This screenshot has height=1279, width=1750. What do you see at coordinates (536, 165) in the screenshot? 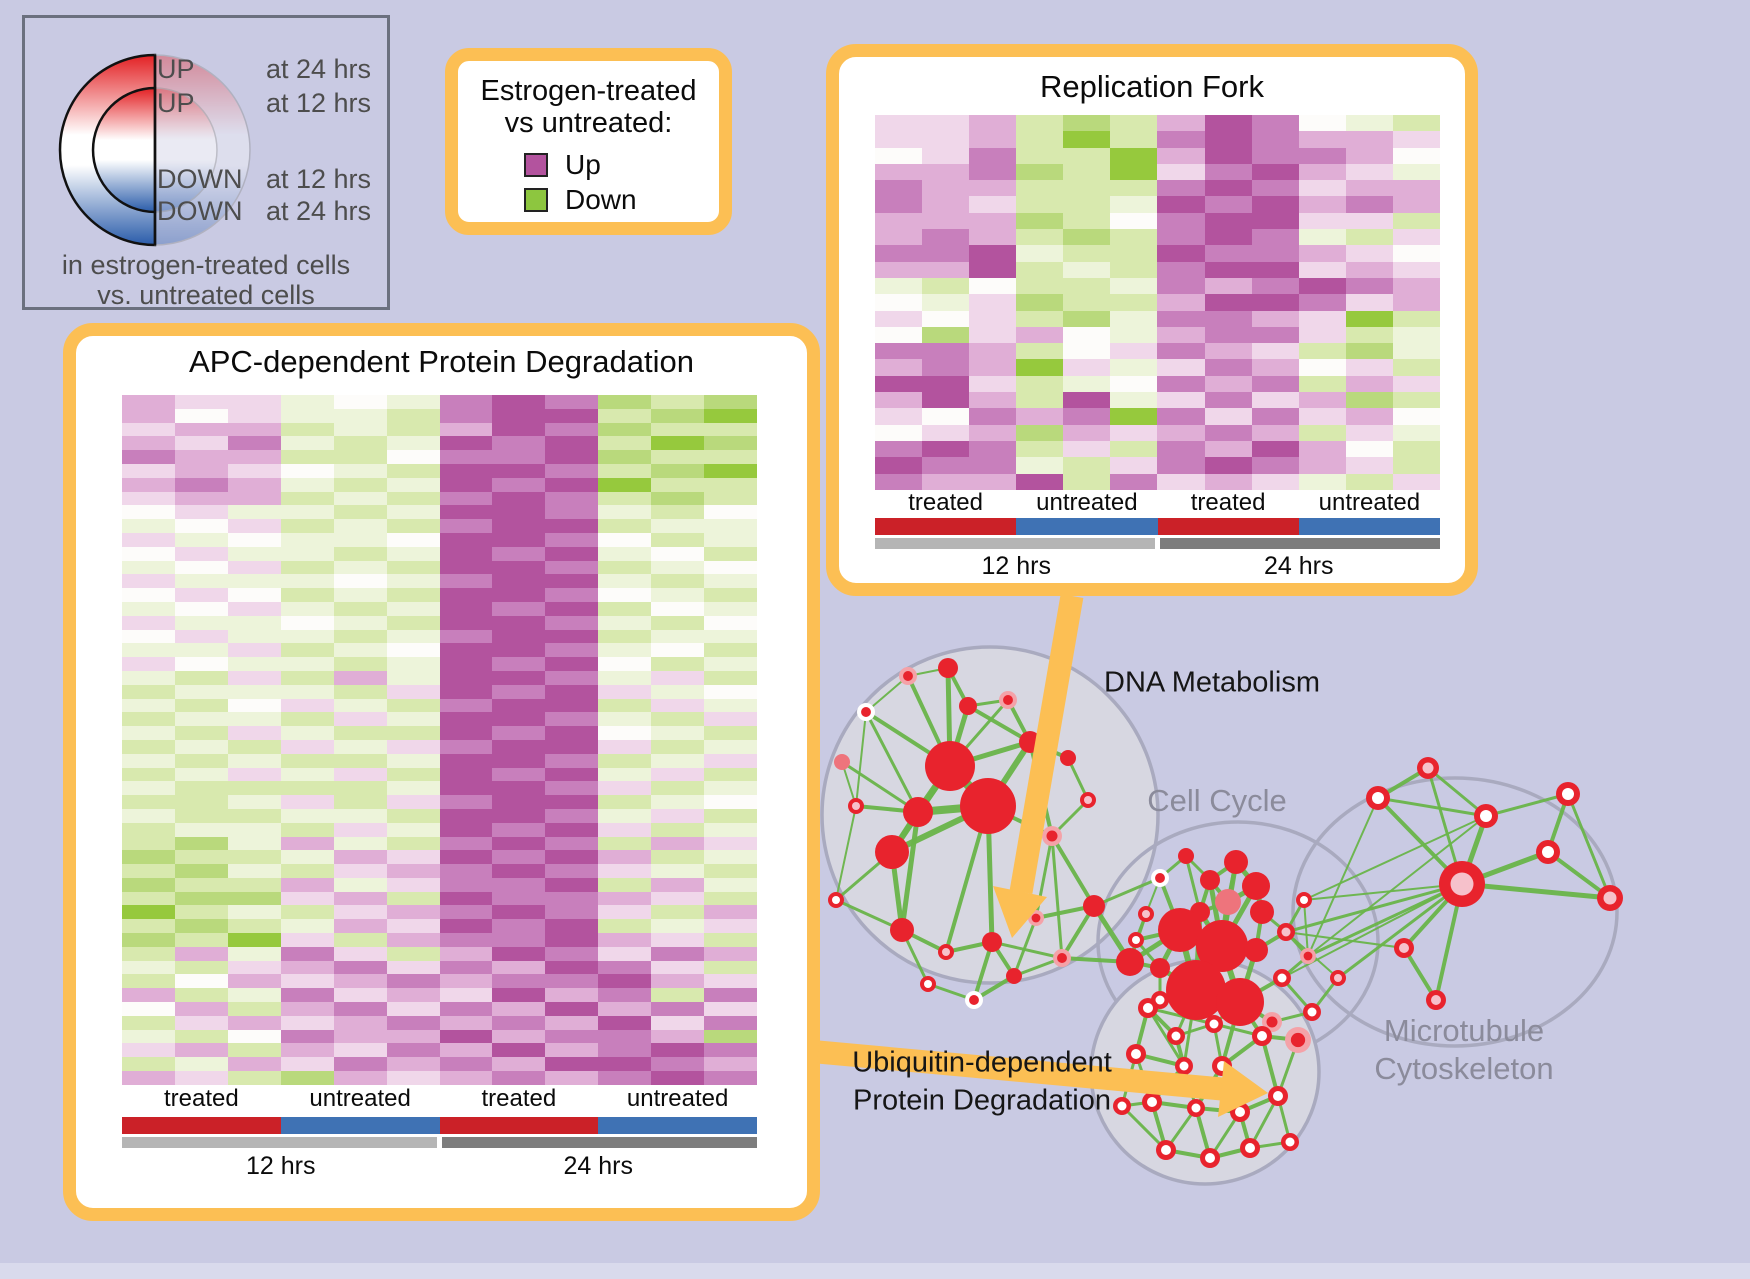
I see `up-color-swatch` at bounding box center [536, 165].